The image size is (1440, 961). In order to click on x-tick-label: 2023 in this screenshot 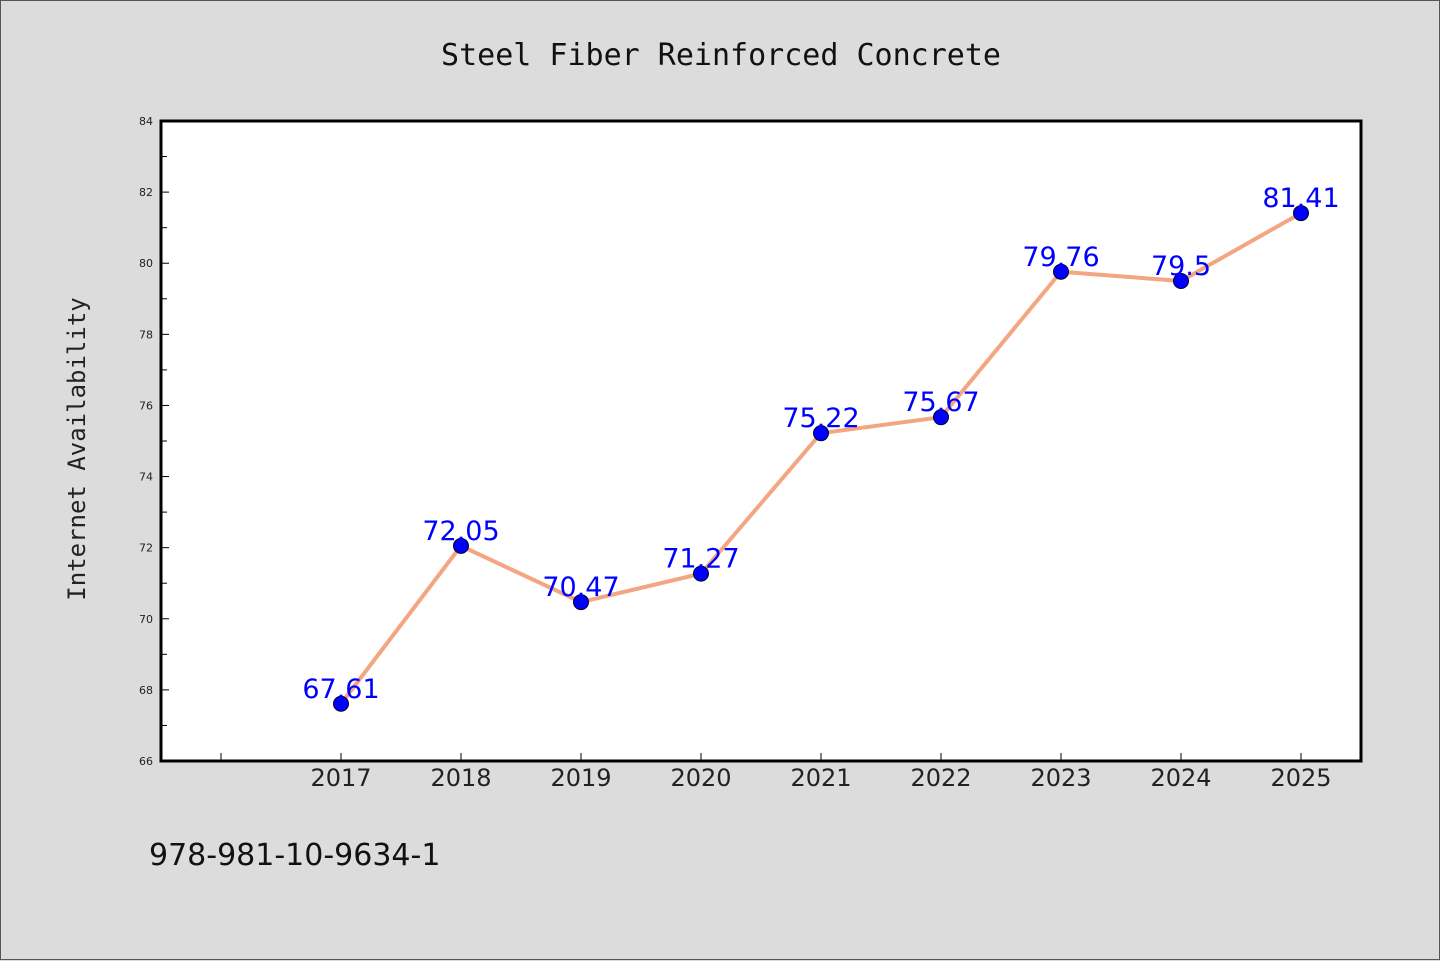, I will do `click(1060, 778)`.